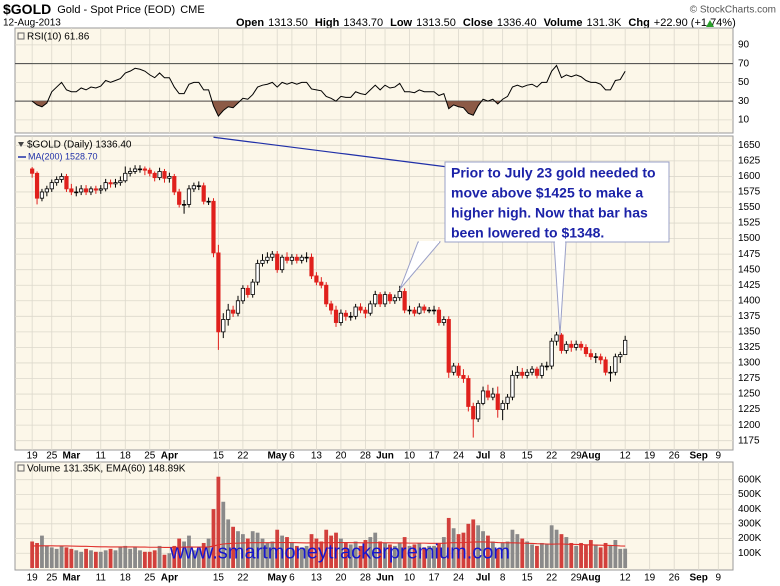 The width and height of the screenshot is (780, 586). What do you see at coordinates (750, 479) in the screenshot?
I see `y-tick-label: 600K` at bounding box center [750, 479].